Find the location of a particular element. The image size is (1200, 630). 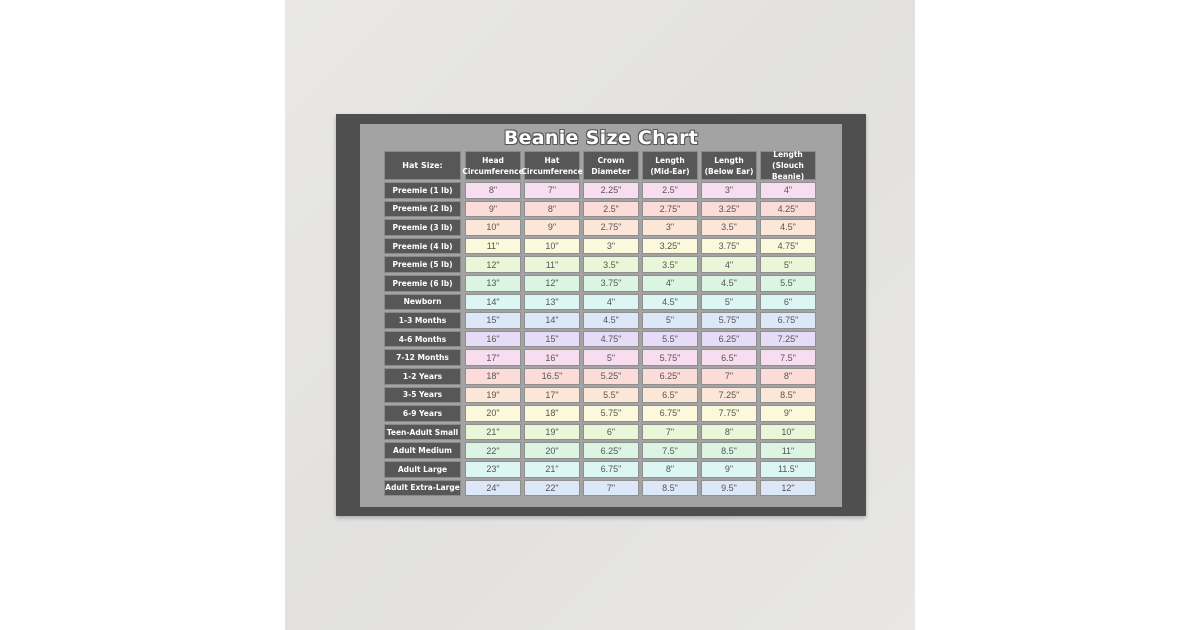

row-label: 4-6 Months is located at coordinates (422, 339).